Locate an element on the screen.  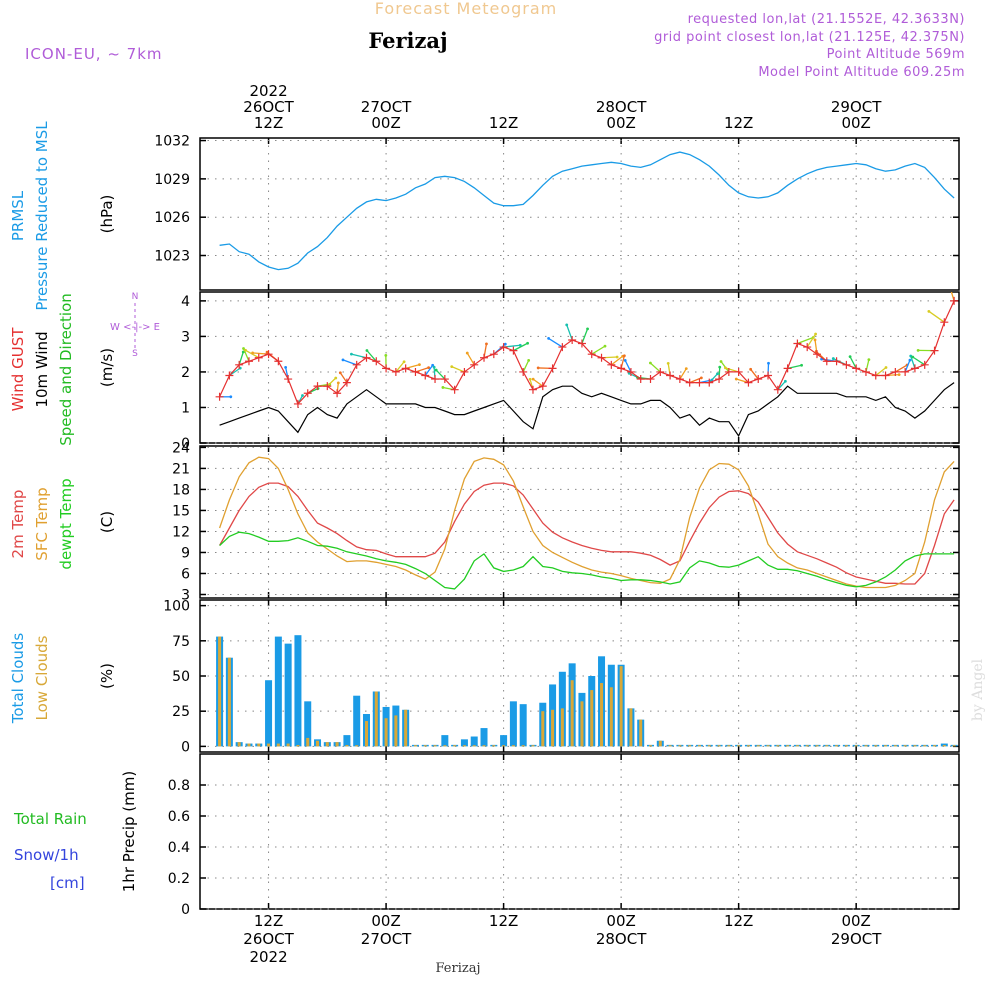
t2m-line is located at coordinates (587, 533).